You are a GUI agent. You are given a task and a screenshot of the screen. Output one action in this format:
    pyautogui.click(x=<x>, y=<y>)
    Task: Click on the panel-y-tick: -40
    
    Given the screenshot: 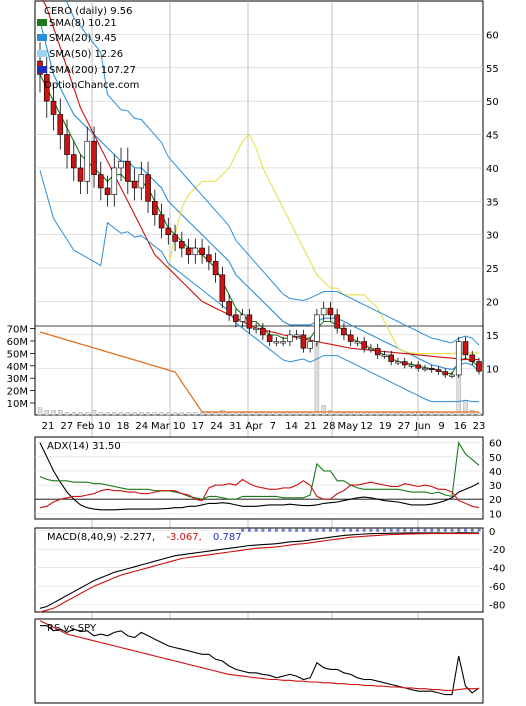 What is the action you would take?
    pyautogui.click(x=497, y=569)
    